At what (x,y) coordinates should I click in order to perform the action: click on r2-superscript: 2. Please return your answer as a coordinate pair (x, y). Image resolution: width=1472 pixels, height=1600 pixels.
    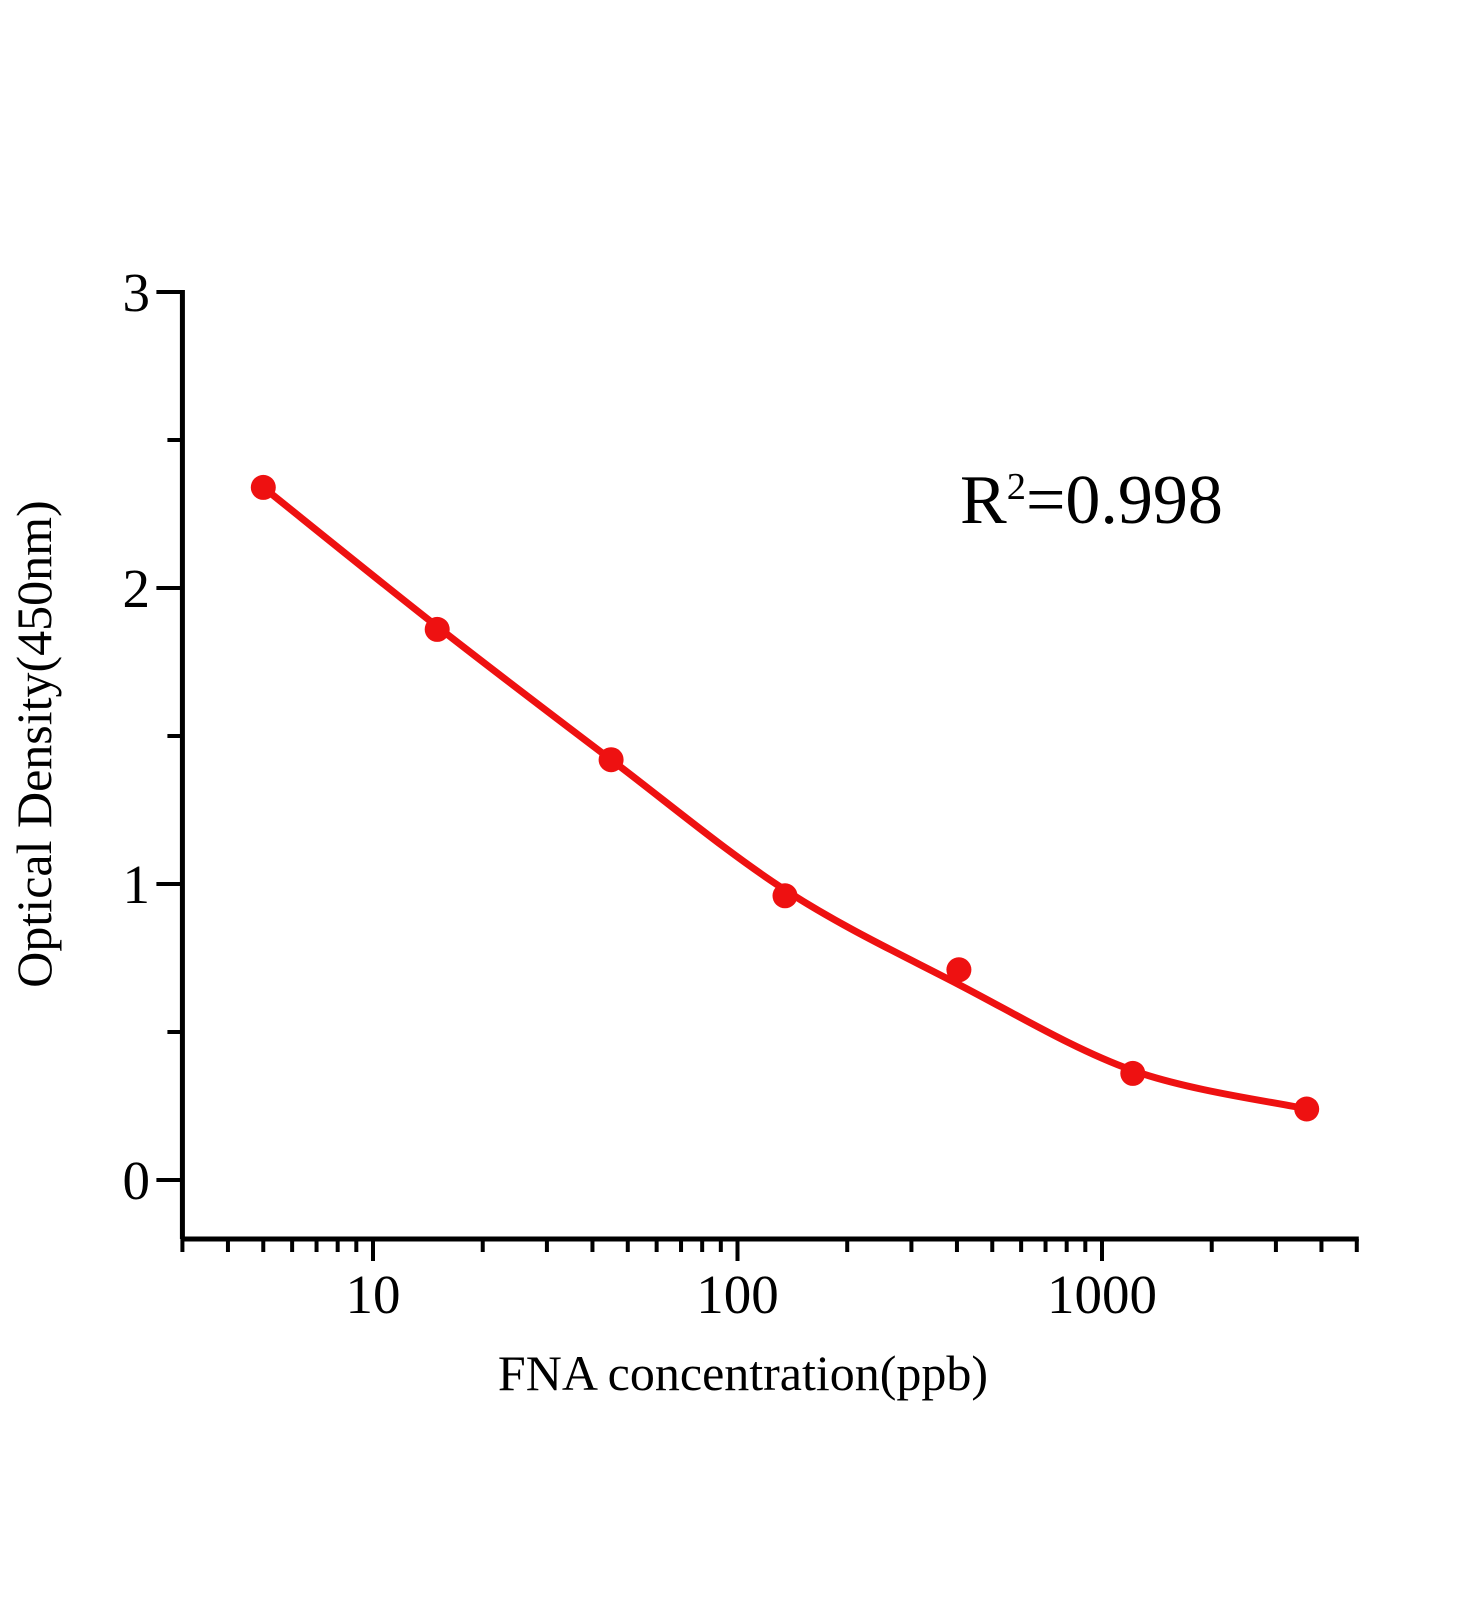
    Looking at the image, I should click on (1016, 487).